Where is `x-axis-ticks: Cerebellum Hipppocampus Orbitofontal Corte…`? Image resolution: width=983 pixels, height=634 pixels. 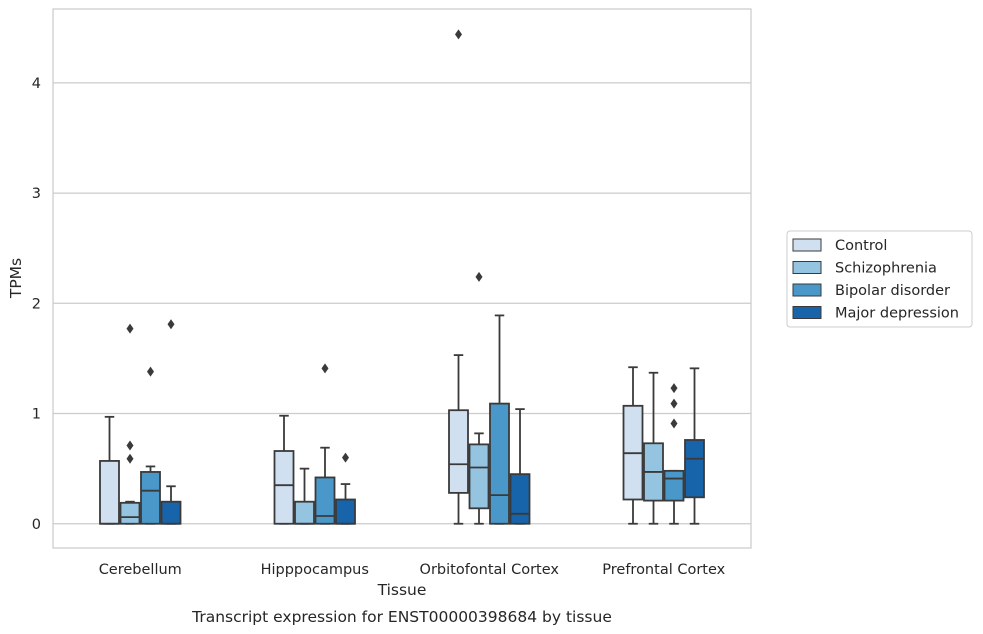 x-axis-ticks: Cerebellum Hipppocampus Orbitofontal Corte… is located at coordinates (412, 570).